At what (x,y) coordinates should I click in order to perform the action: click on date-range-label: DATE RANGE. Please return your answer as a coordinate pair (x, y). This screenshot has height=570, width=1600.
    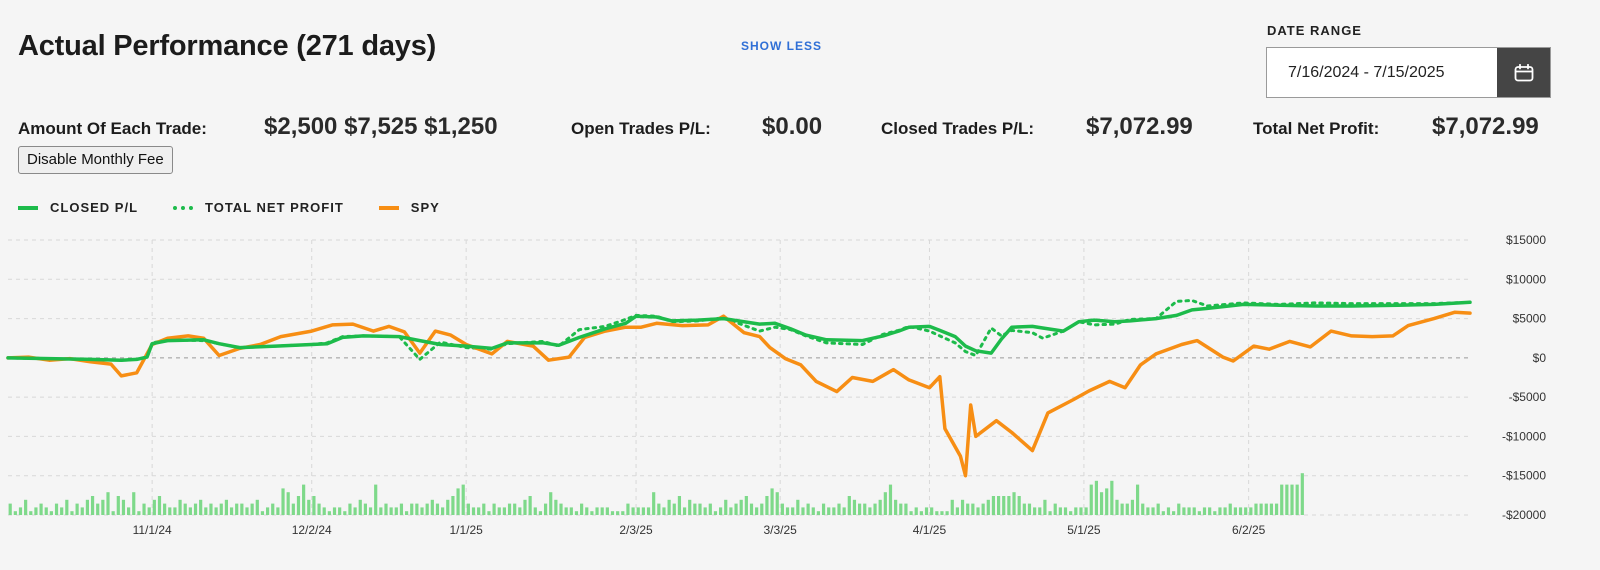
    Looking at the image, I should click on (1314, 30).